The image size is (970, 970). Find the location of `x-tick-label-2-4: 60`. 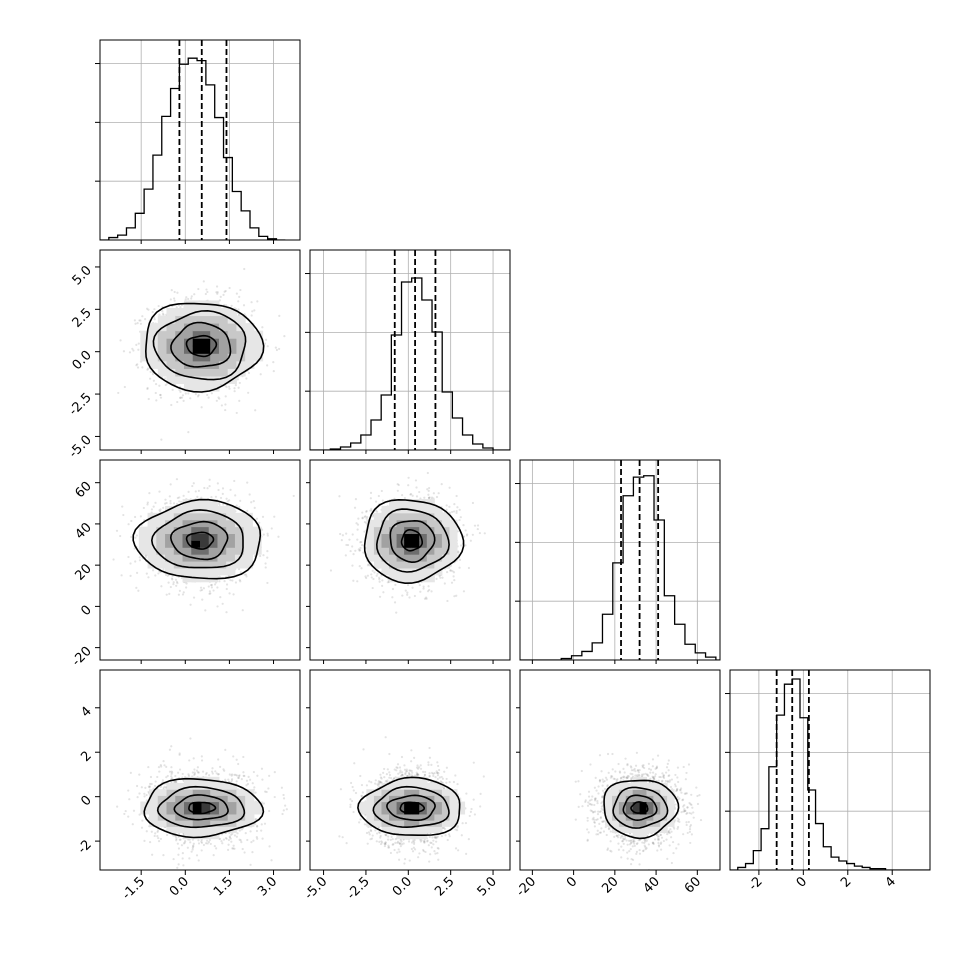

x-tick-label-2-4: 60 is located at coordinates (693, 885).